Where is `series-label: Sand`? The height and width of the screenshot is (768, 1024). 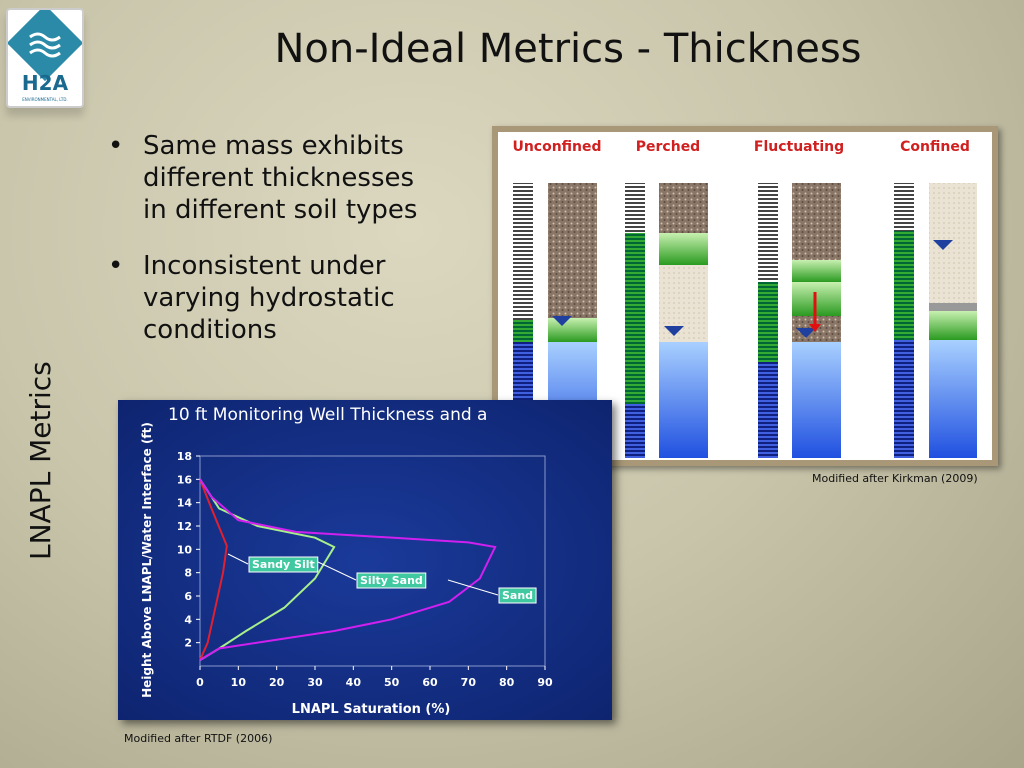
series-label: Sand is located at coordinates (517, 595).